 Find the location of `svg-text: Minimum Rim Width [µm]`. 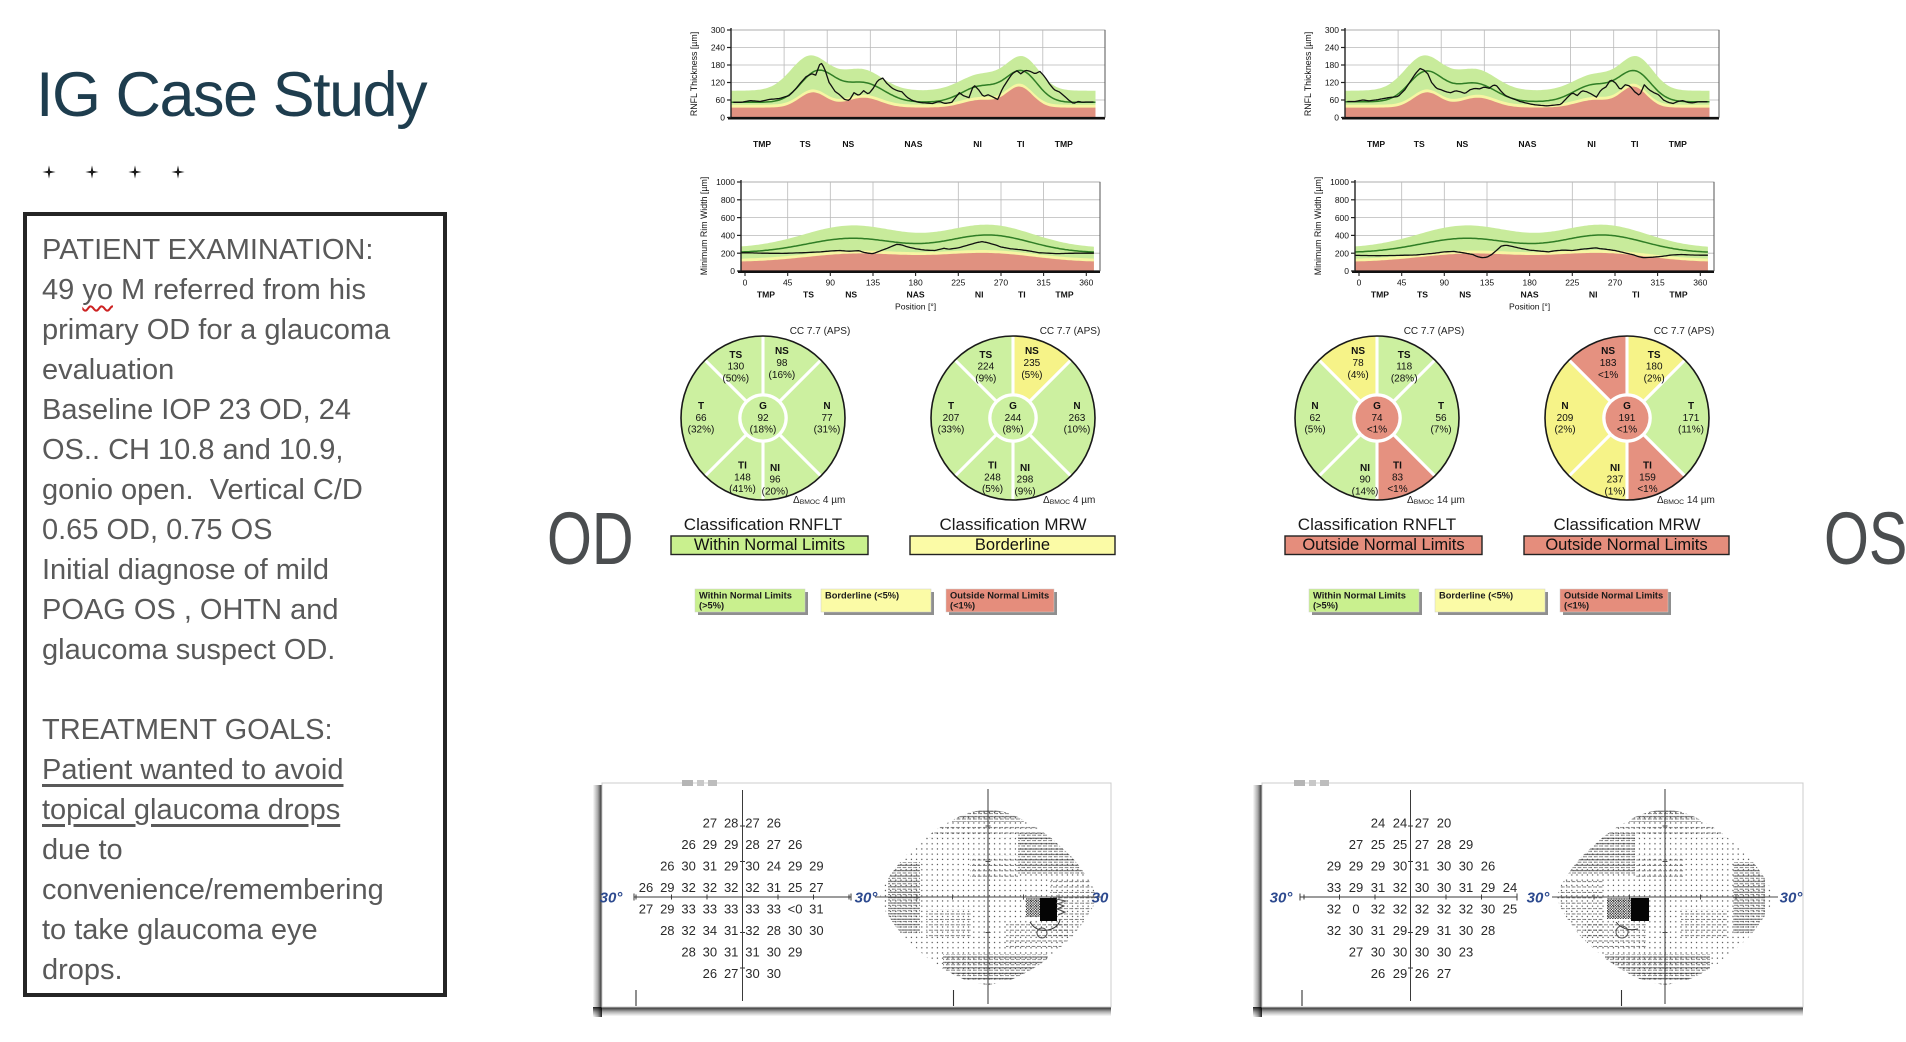

svg-text: Minimum Rim Width [µm] is located at coordinates (704, 226).